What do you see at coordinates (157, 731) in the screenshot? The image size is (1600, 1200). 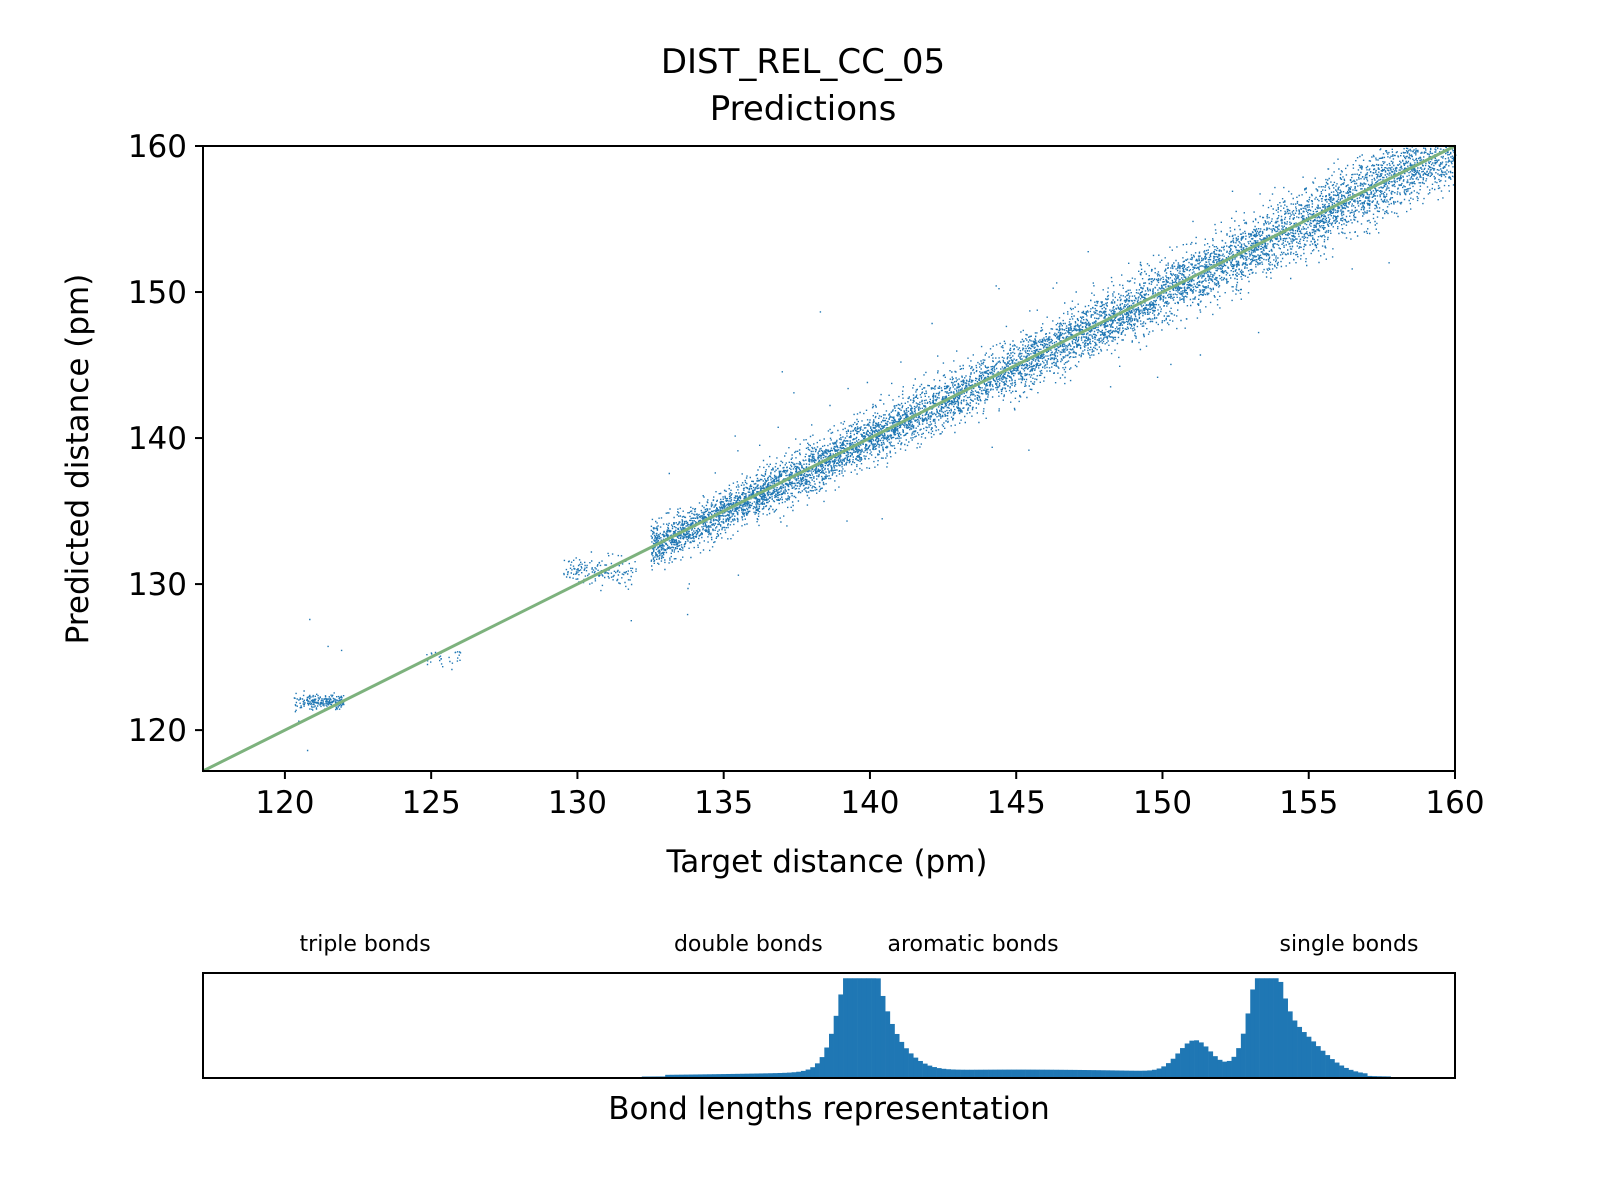 I see `y-tick-label: 120` at bounding box center [157, 731].